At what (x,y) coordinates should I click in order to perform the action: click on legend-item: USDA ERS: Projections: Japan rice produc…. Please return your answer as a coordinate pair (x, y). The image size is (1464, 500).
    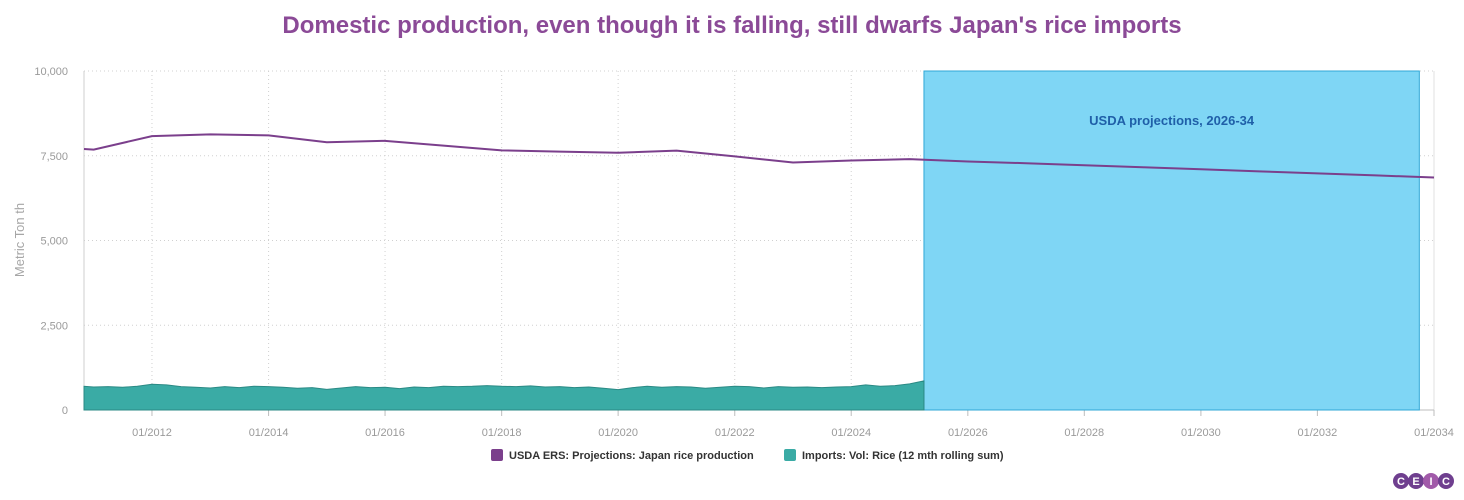
    Looking at the image, I should click on (622, 455).